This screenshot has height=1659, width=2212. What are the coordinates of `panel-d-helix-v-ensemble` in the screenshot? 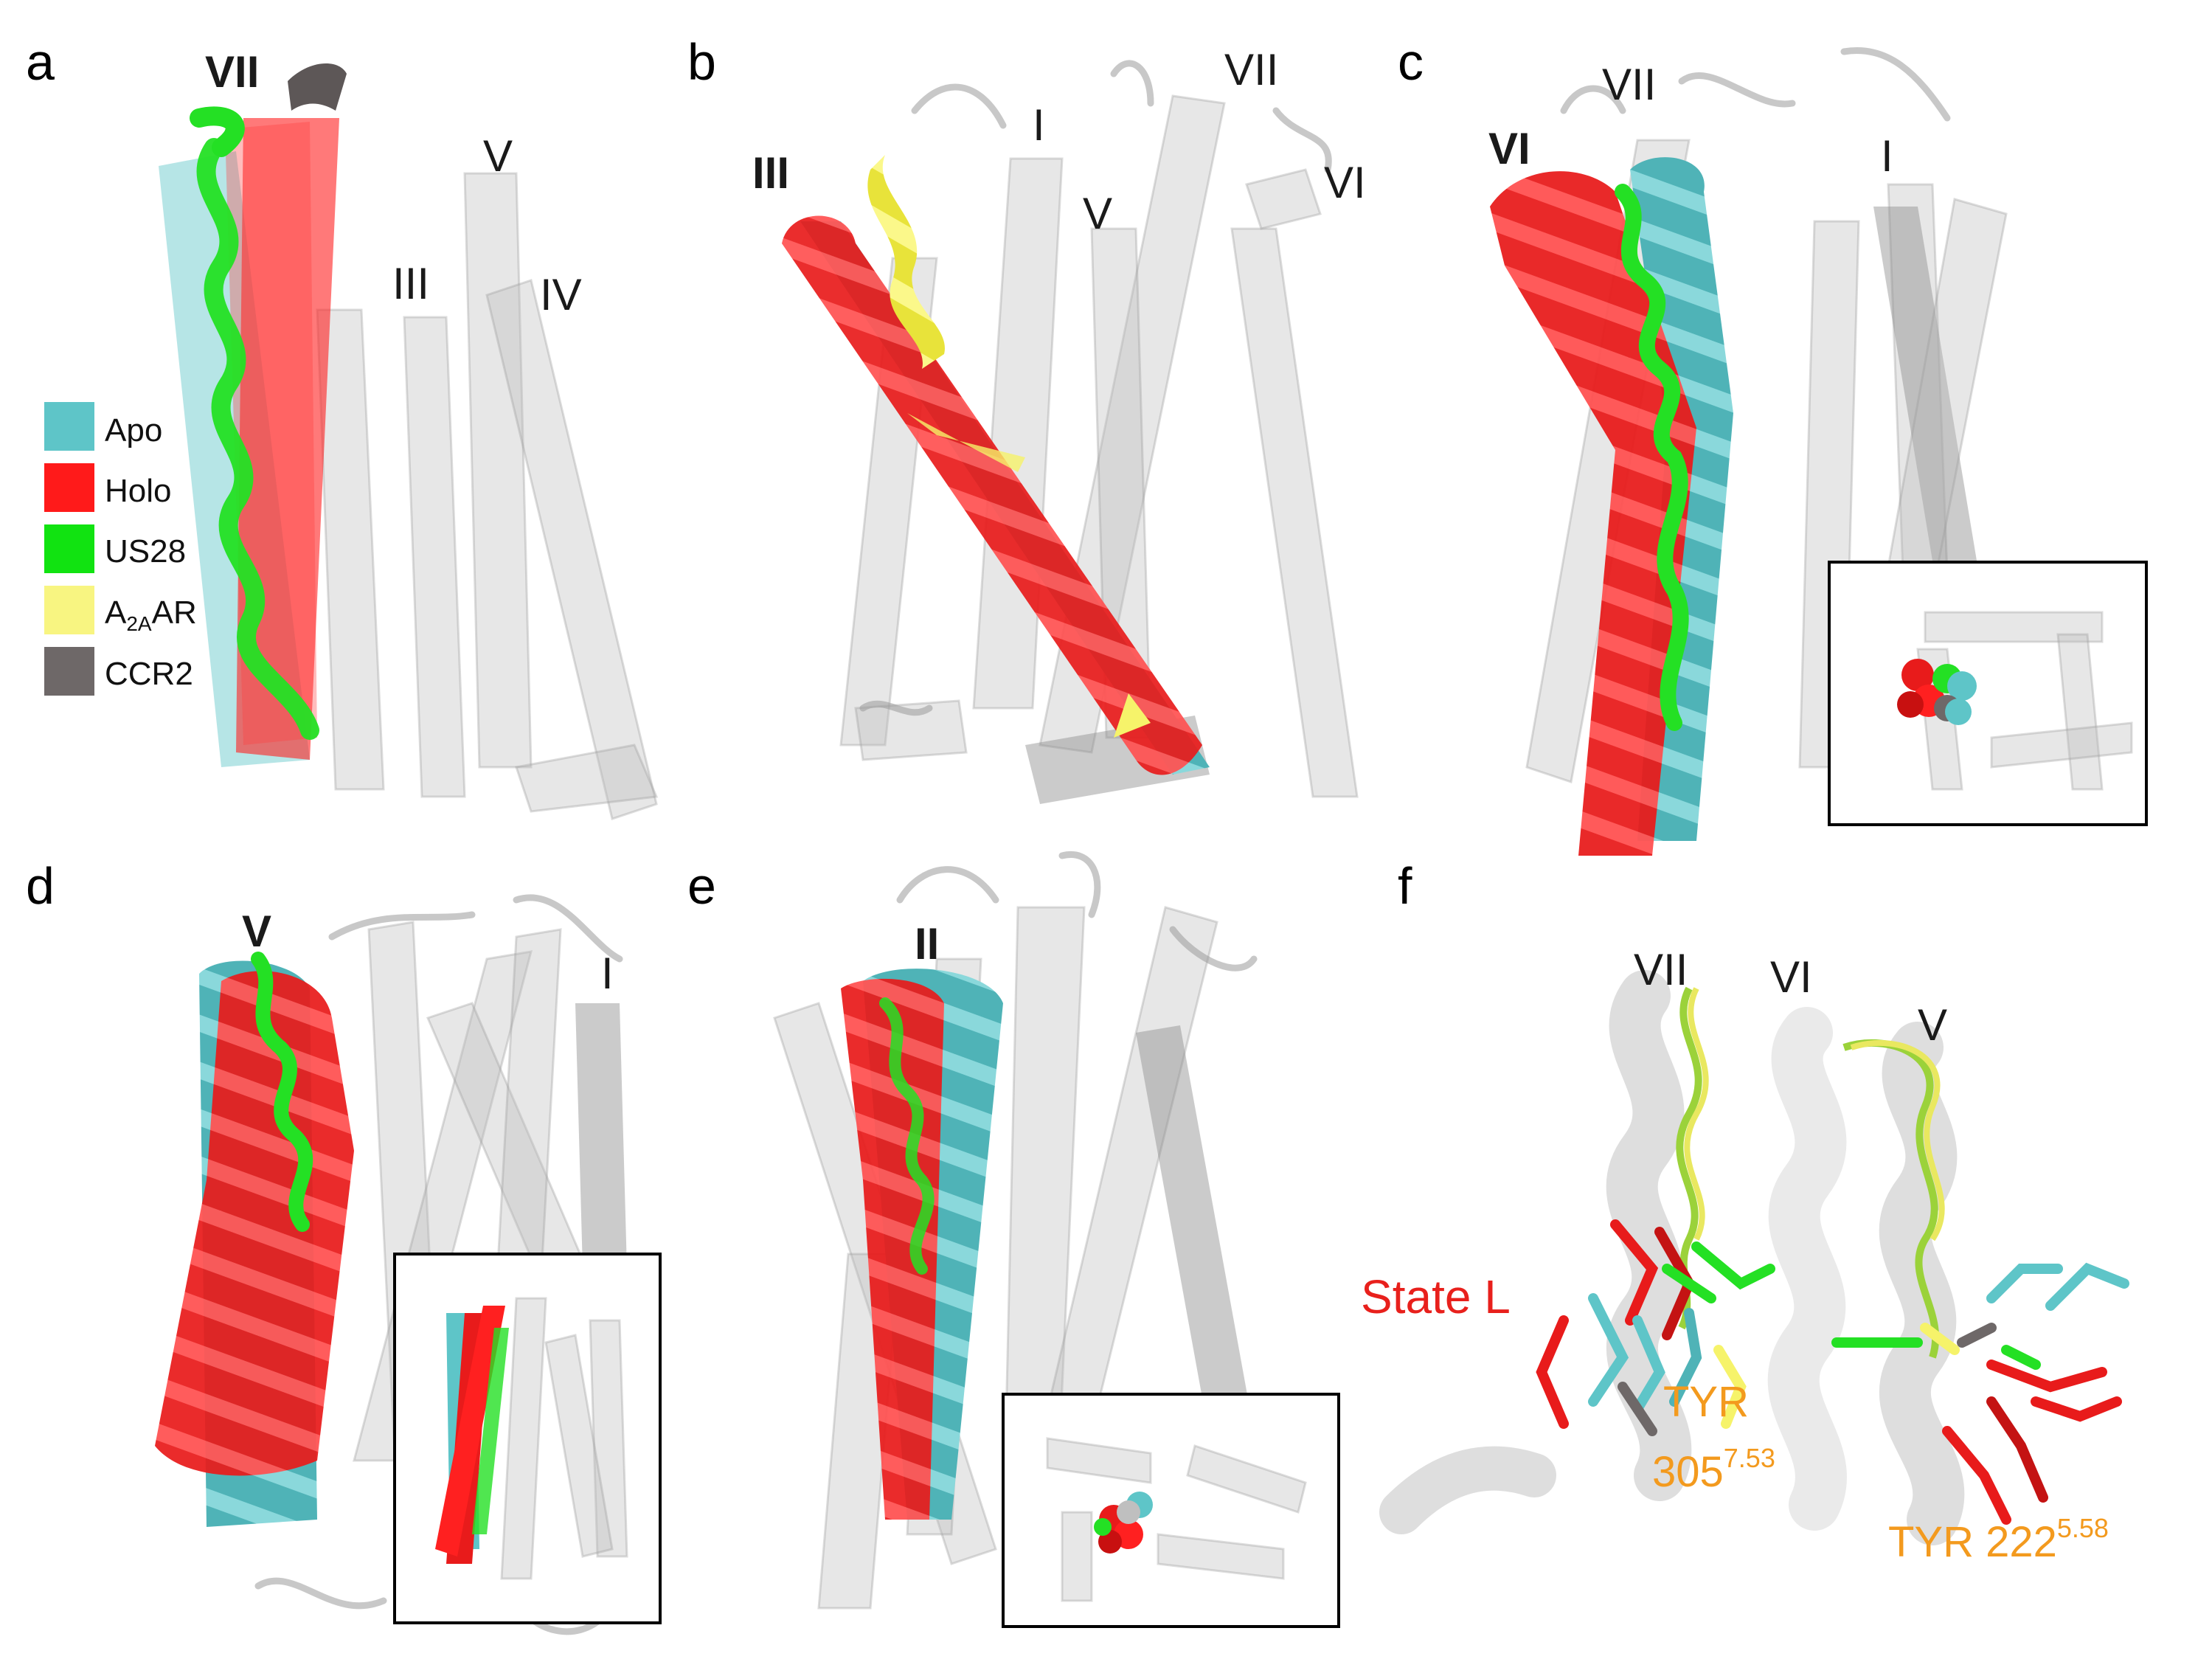 It's located at (255, 1240).